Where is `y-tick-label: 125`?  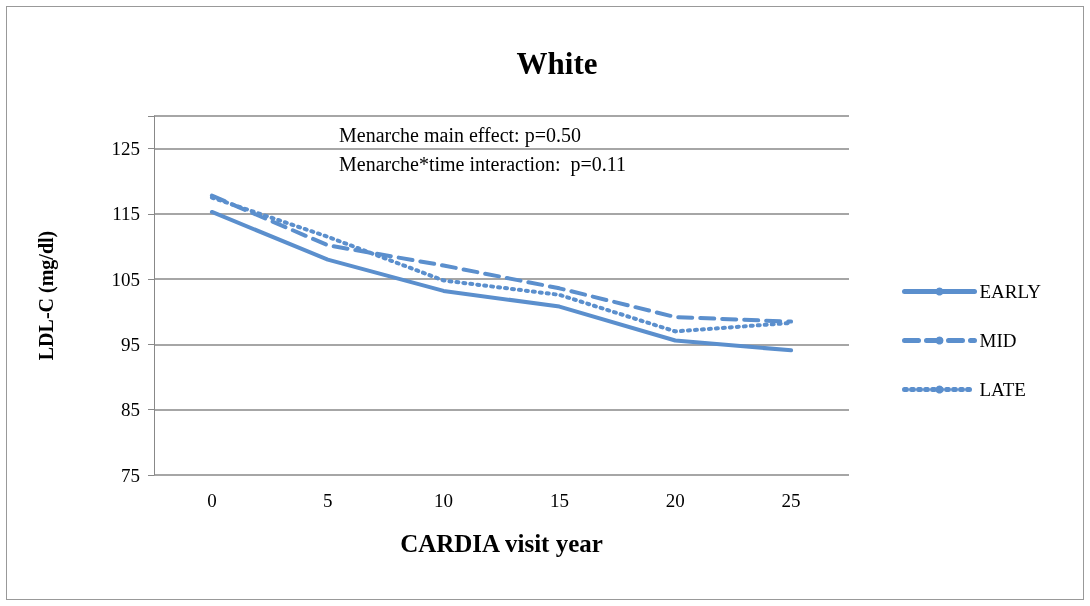 y-tick-label: 125 is located at coordinates (125, 149).